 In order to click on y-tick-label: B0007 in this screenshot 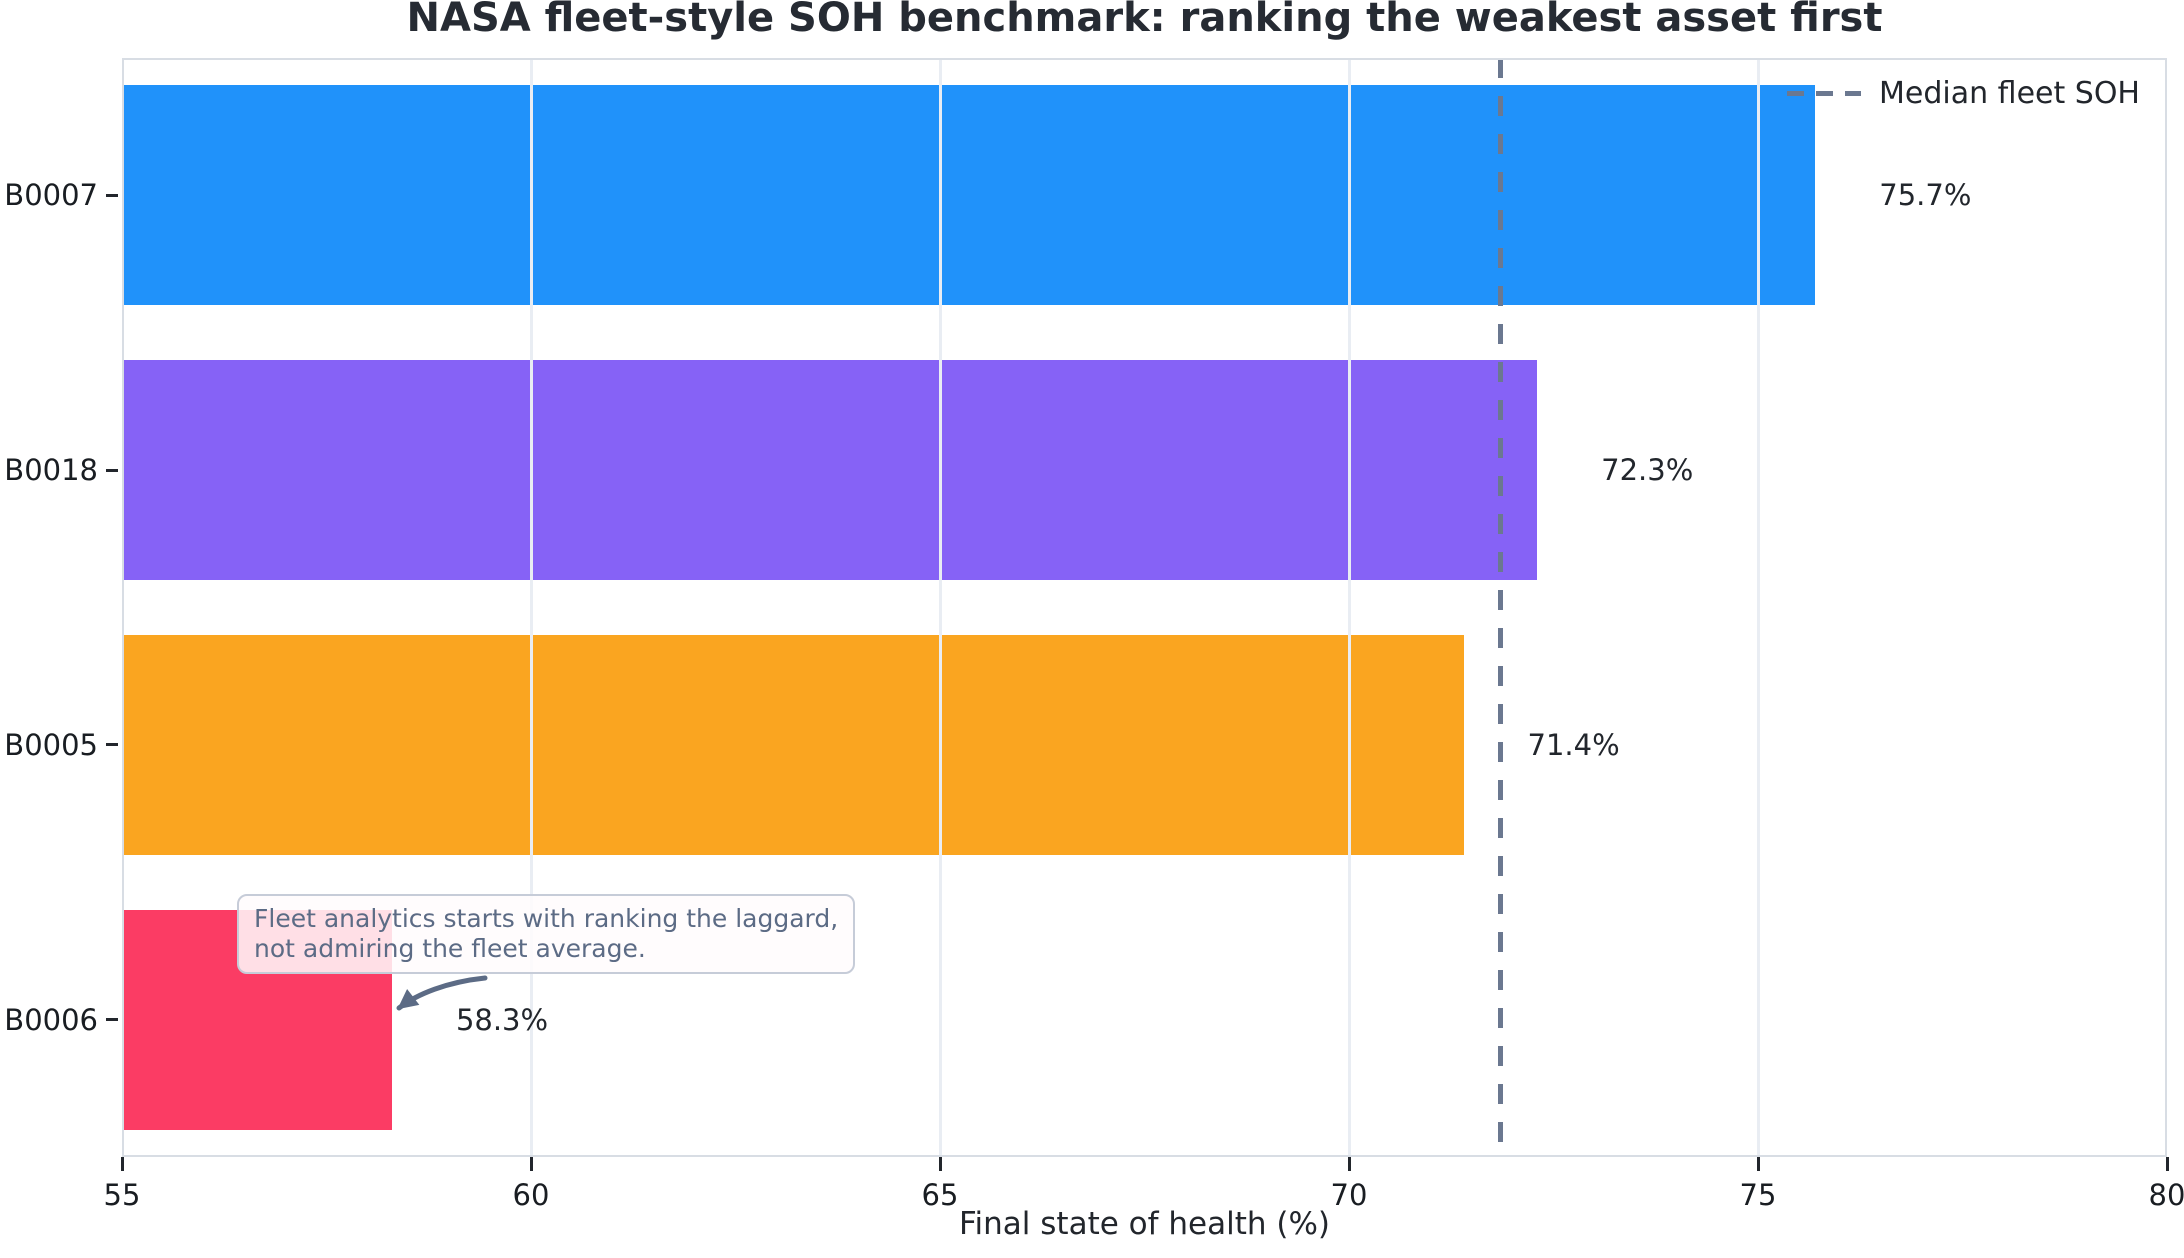, I will do `click(51, 195)`.